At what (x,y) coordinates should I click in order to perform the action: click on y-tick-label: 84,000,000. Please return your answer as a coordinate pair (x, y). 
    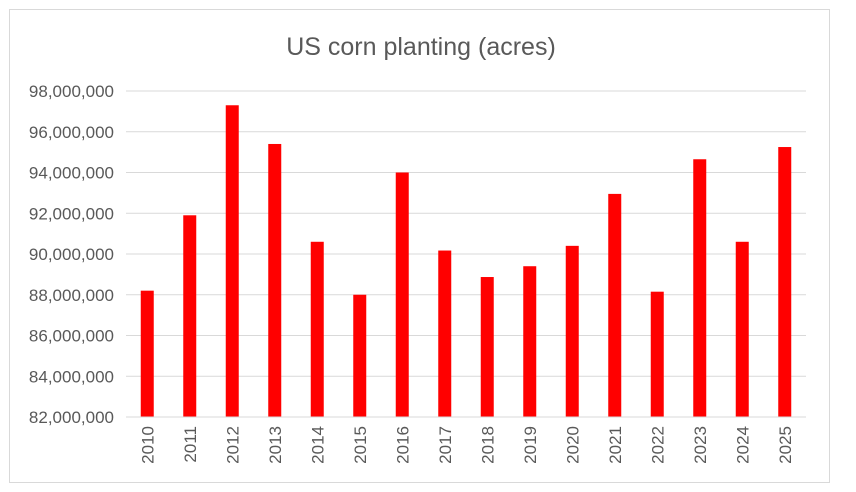
    Looking at the image, I should click on (71, 376).